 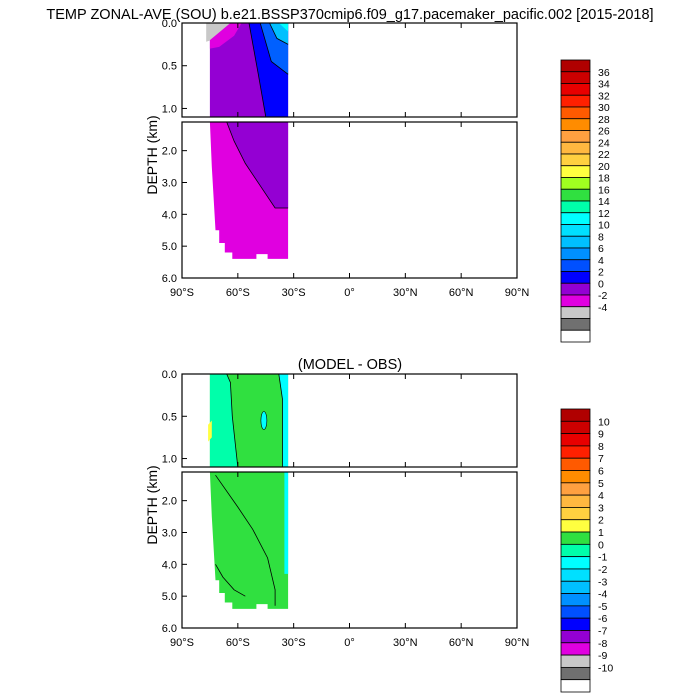 I want to click on y-tick-label: 1.0, so click(x=169, y=460).